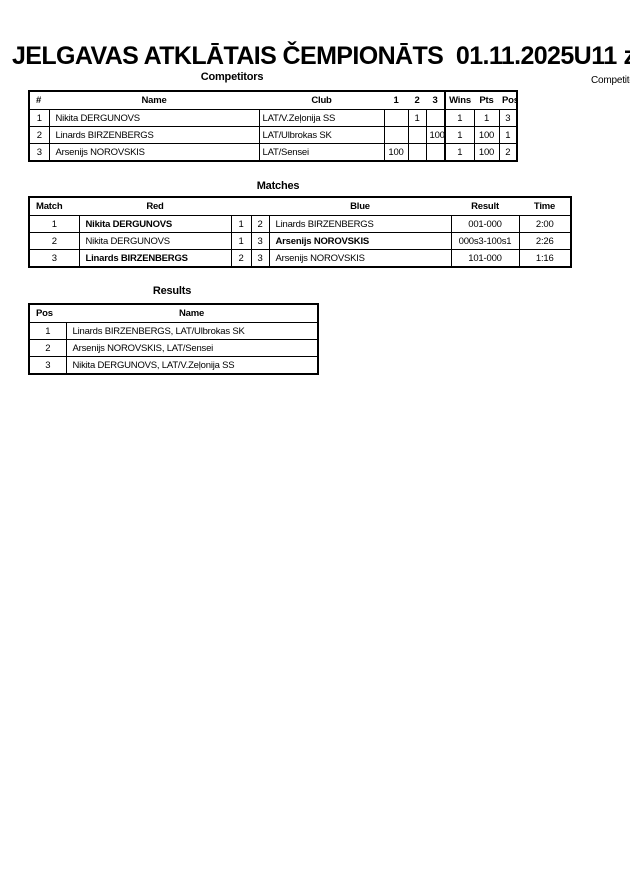 The width and height of the screenshot is (630, 891). Describe the element at coordinates (321, 100) in the screenshot. I see `col-club: Club` at that location.